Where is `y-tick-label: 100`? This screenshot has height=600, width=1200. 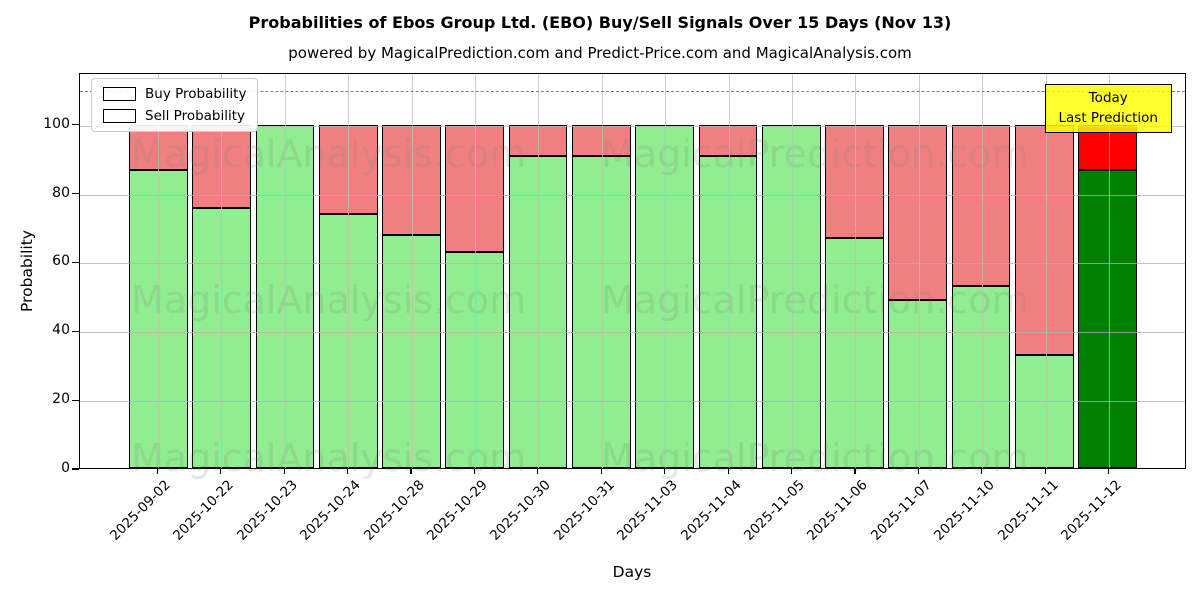 y-tick-label: 100 is located at coordinates (56, 123).